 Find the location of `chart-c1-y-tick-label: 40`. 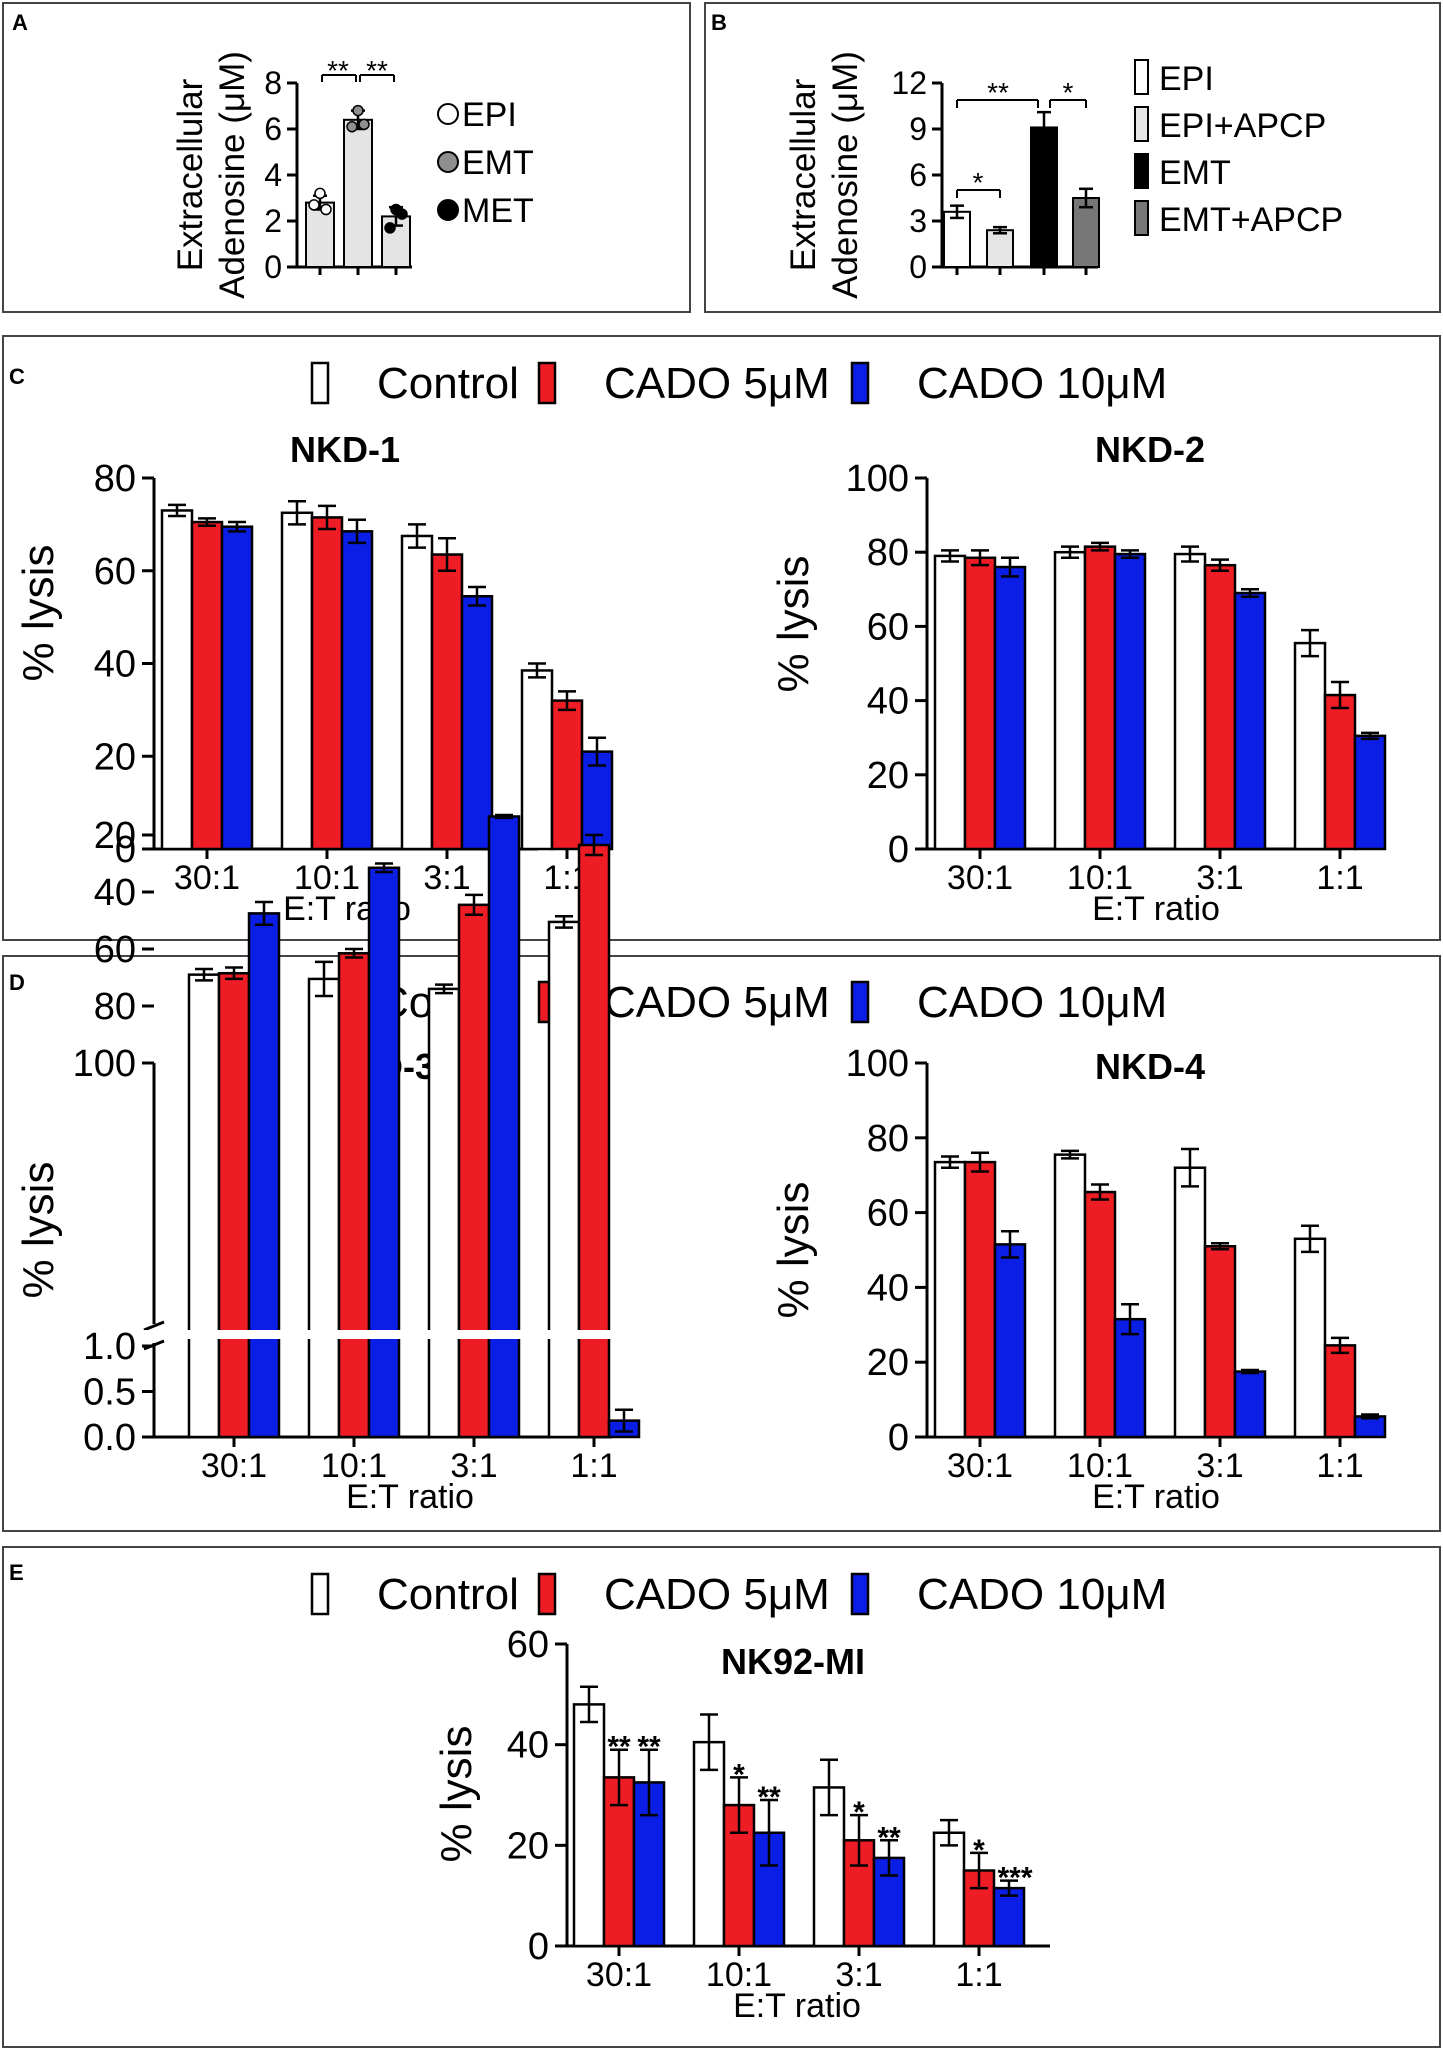

chart-c1-y-tick-label: 40 is located at coordinates (115, 665).